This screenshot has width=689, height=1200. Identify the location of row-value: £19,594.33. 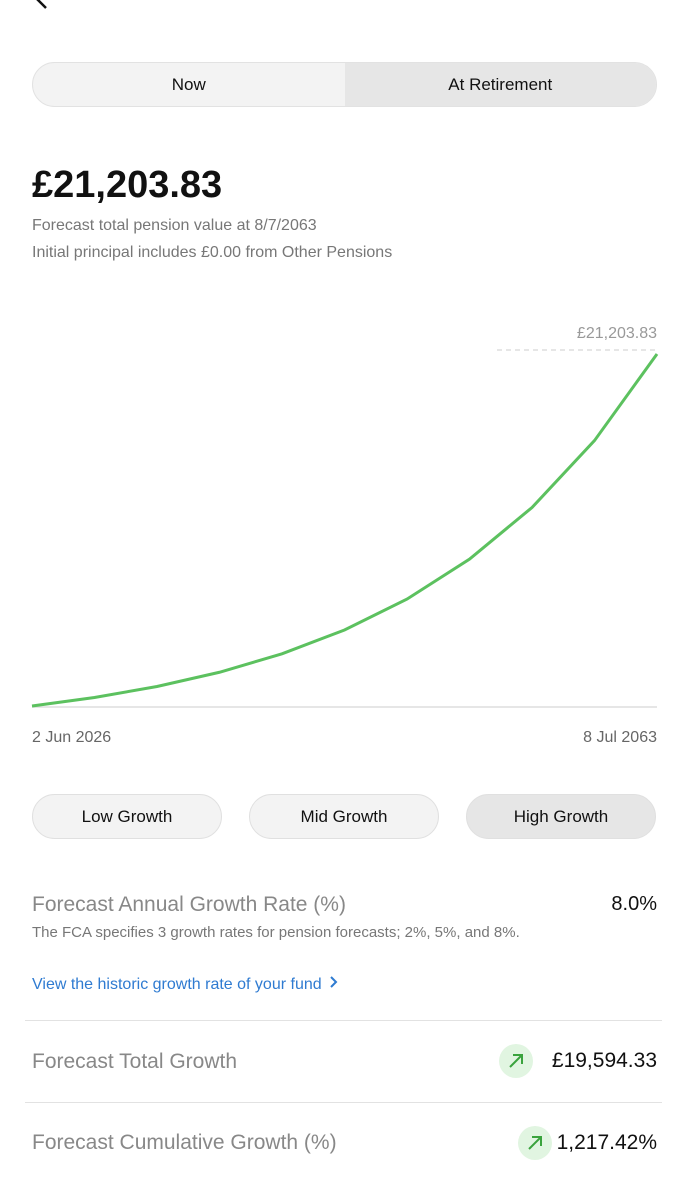
(604, 1060).